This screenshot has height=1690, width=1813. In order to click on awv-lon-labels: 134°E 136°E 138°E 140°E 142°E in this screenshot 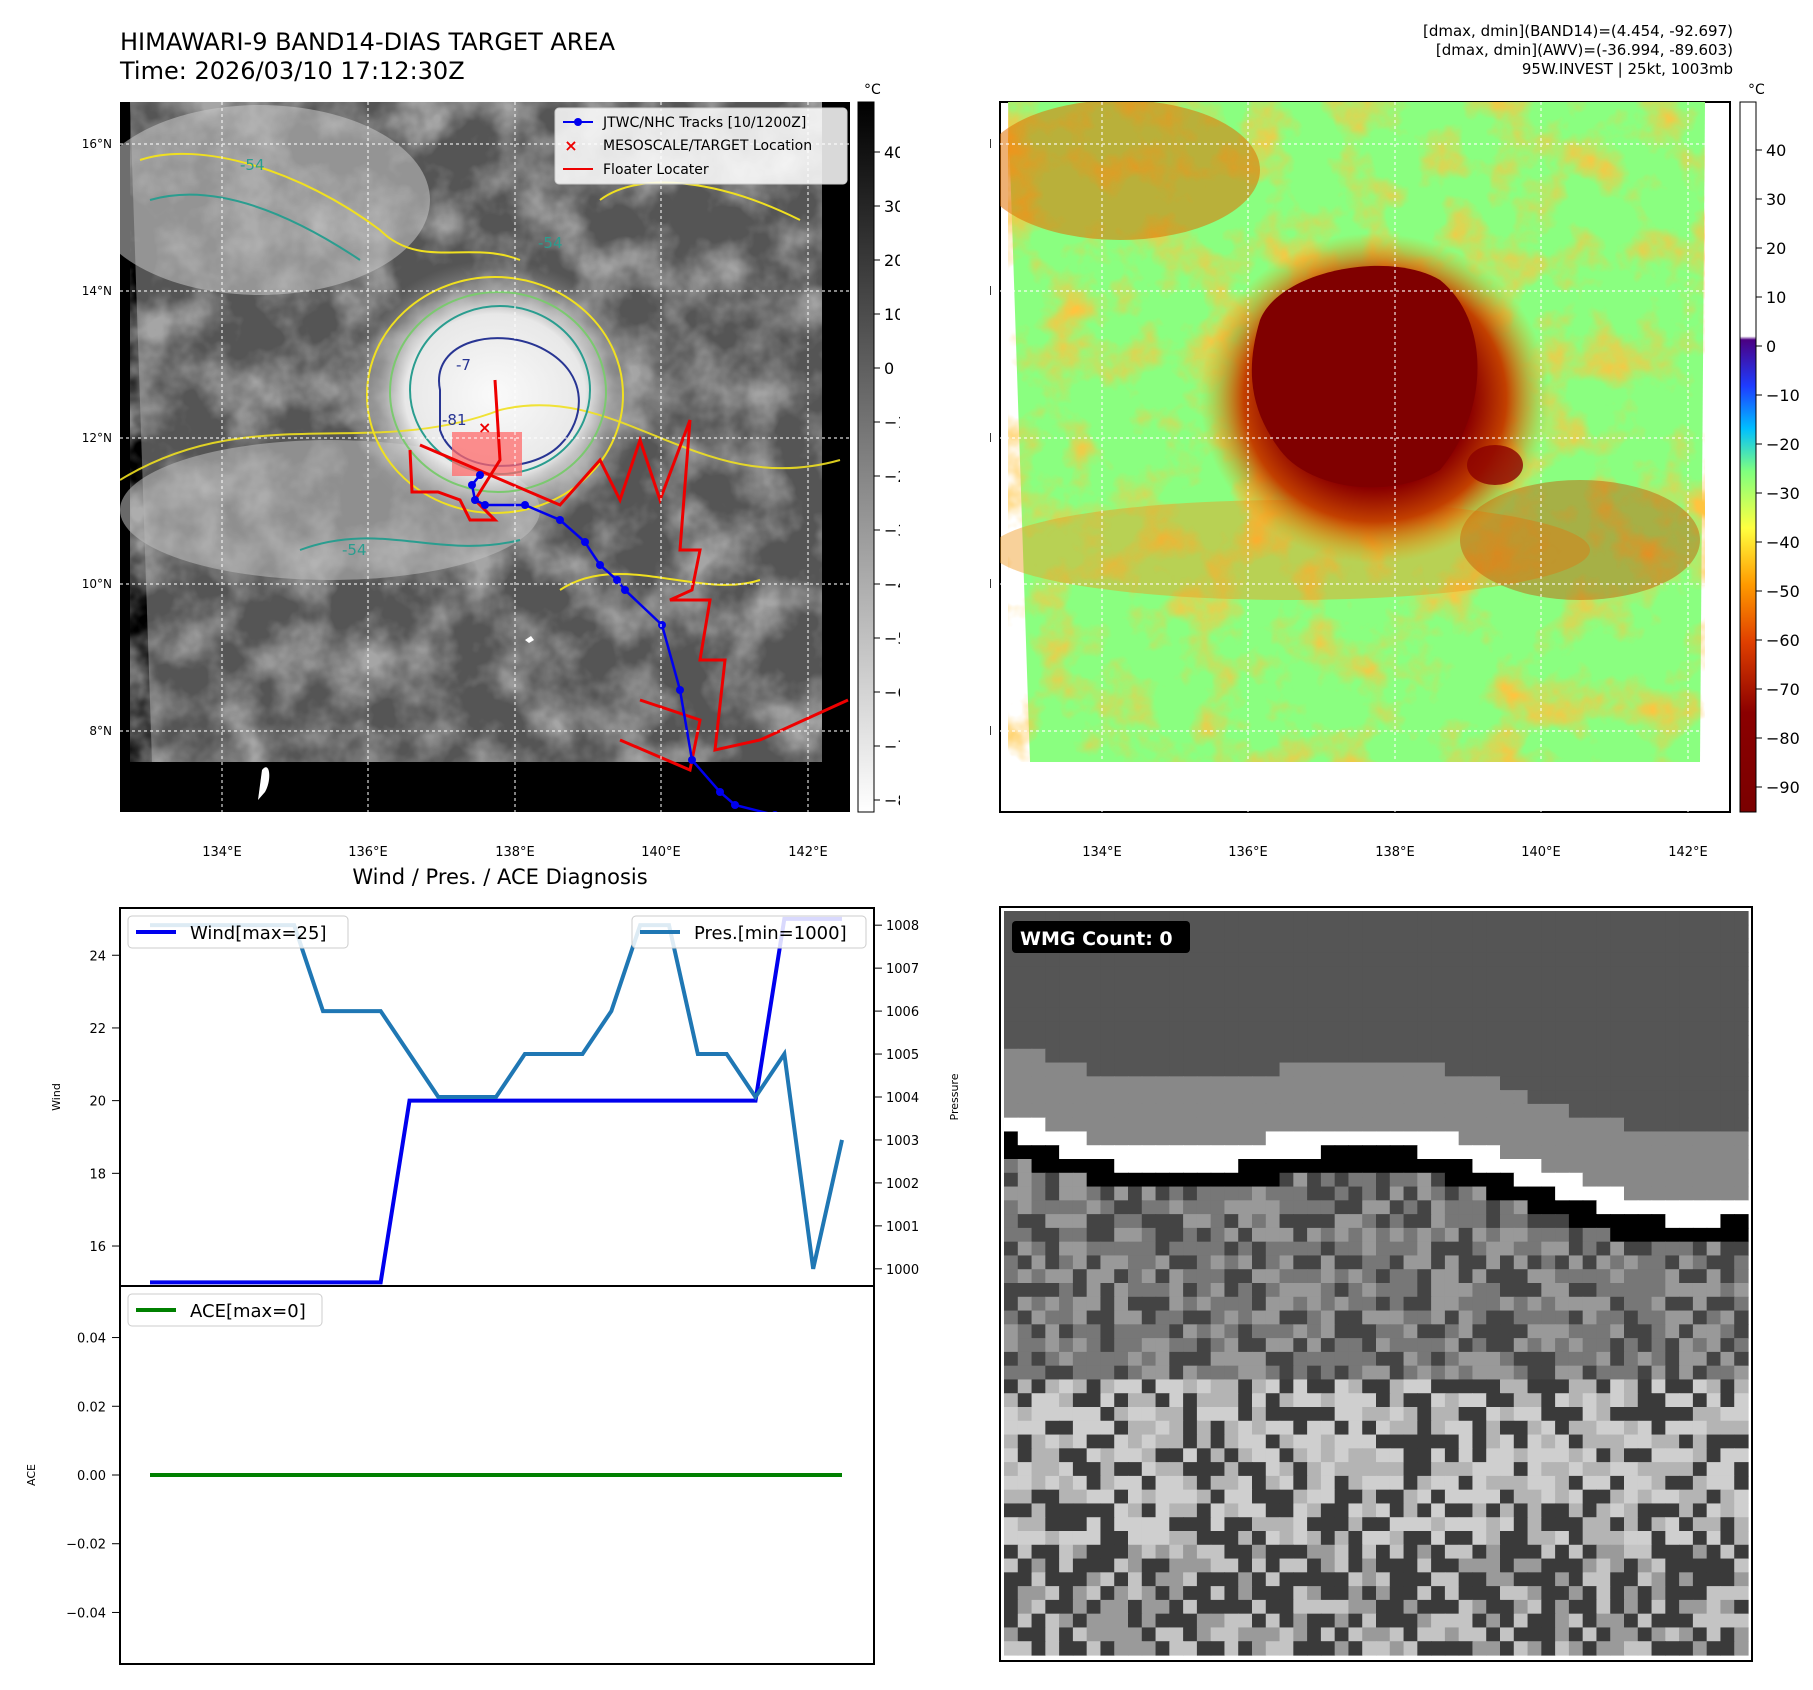, I will do `click(1395, 852)`.